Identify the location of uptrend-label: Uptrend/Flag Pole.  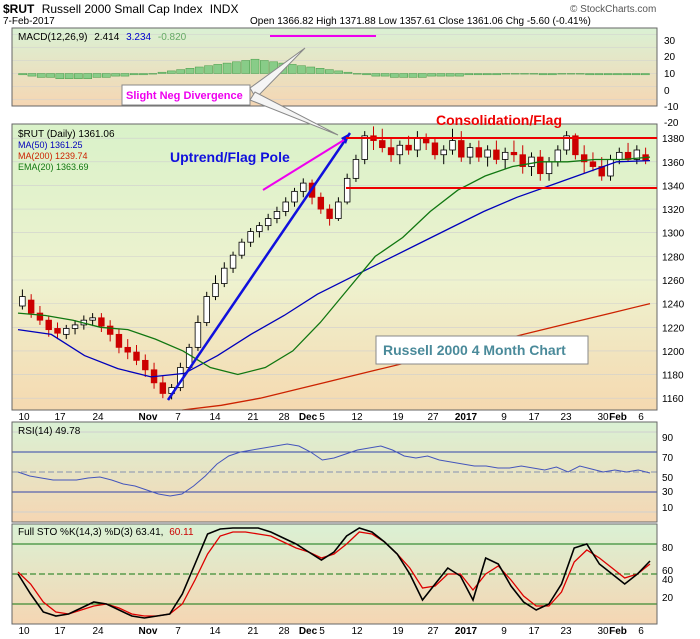
(230, 157).